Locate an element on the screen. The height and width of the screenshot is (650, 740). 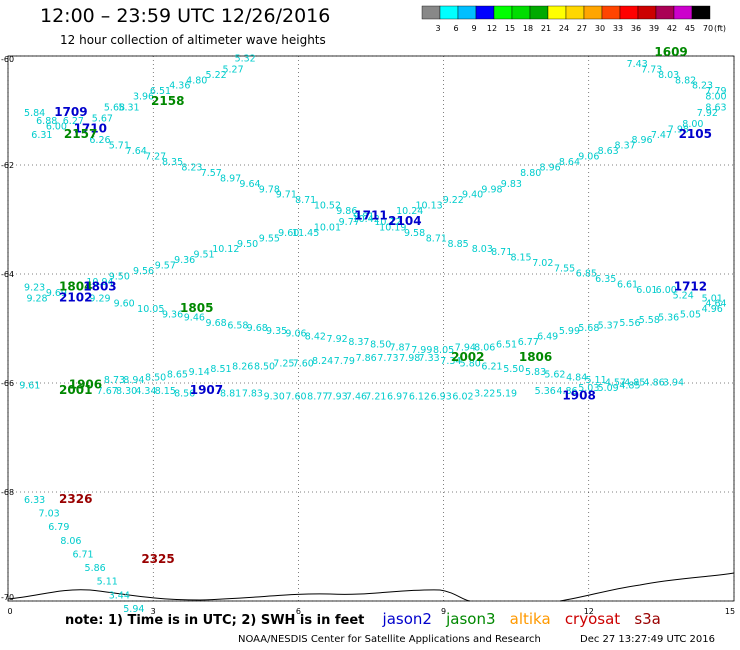
legend-label: 27 is located at coordinates (582, 28).